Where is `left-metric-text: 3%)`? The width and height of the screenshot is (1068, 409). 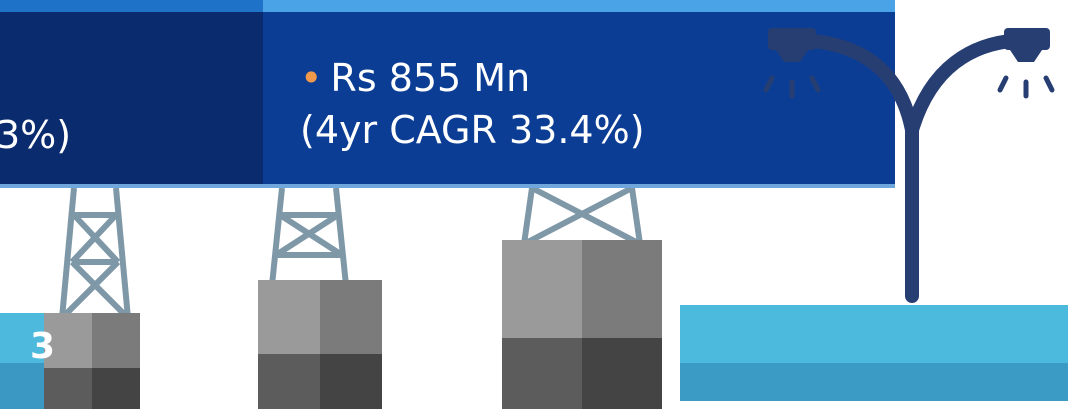 left-metric-text: 3%) is located at coordinates (36, 135).